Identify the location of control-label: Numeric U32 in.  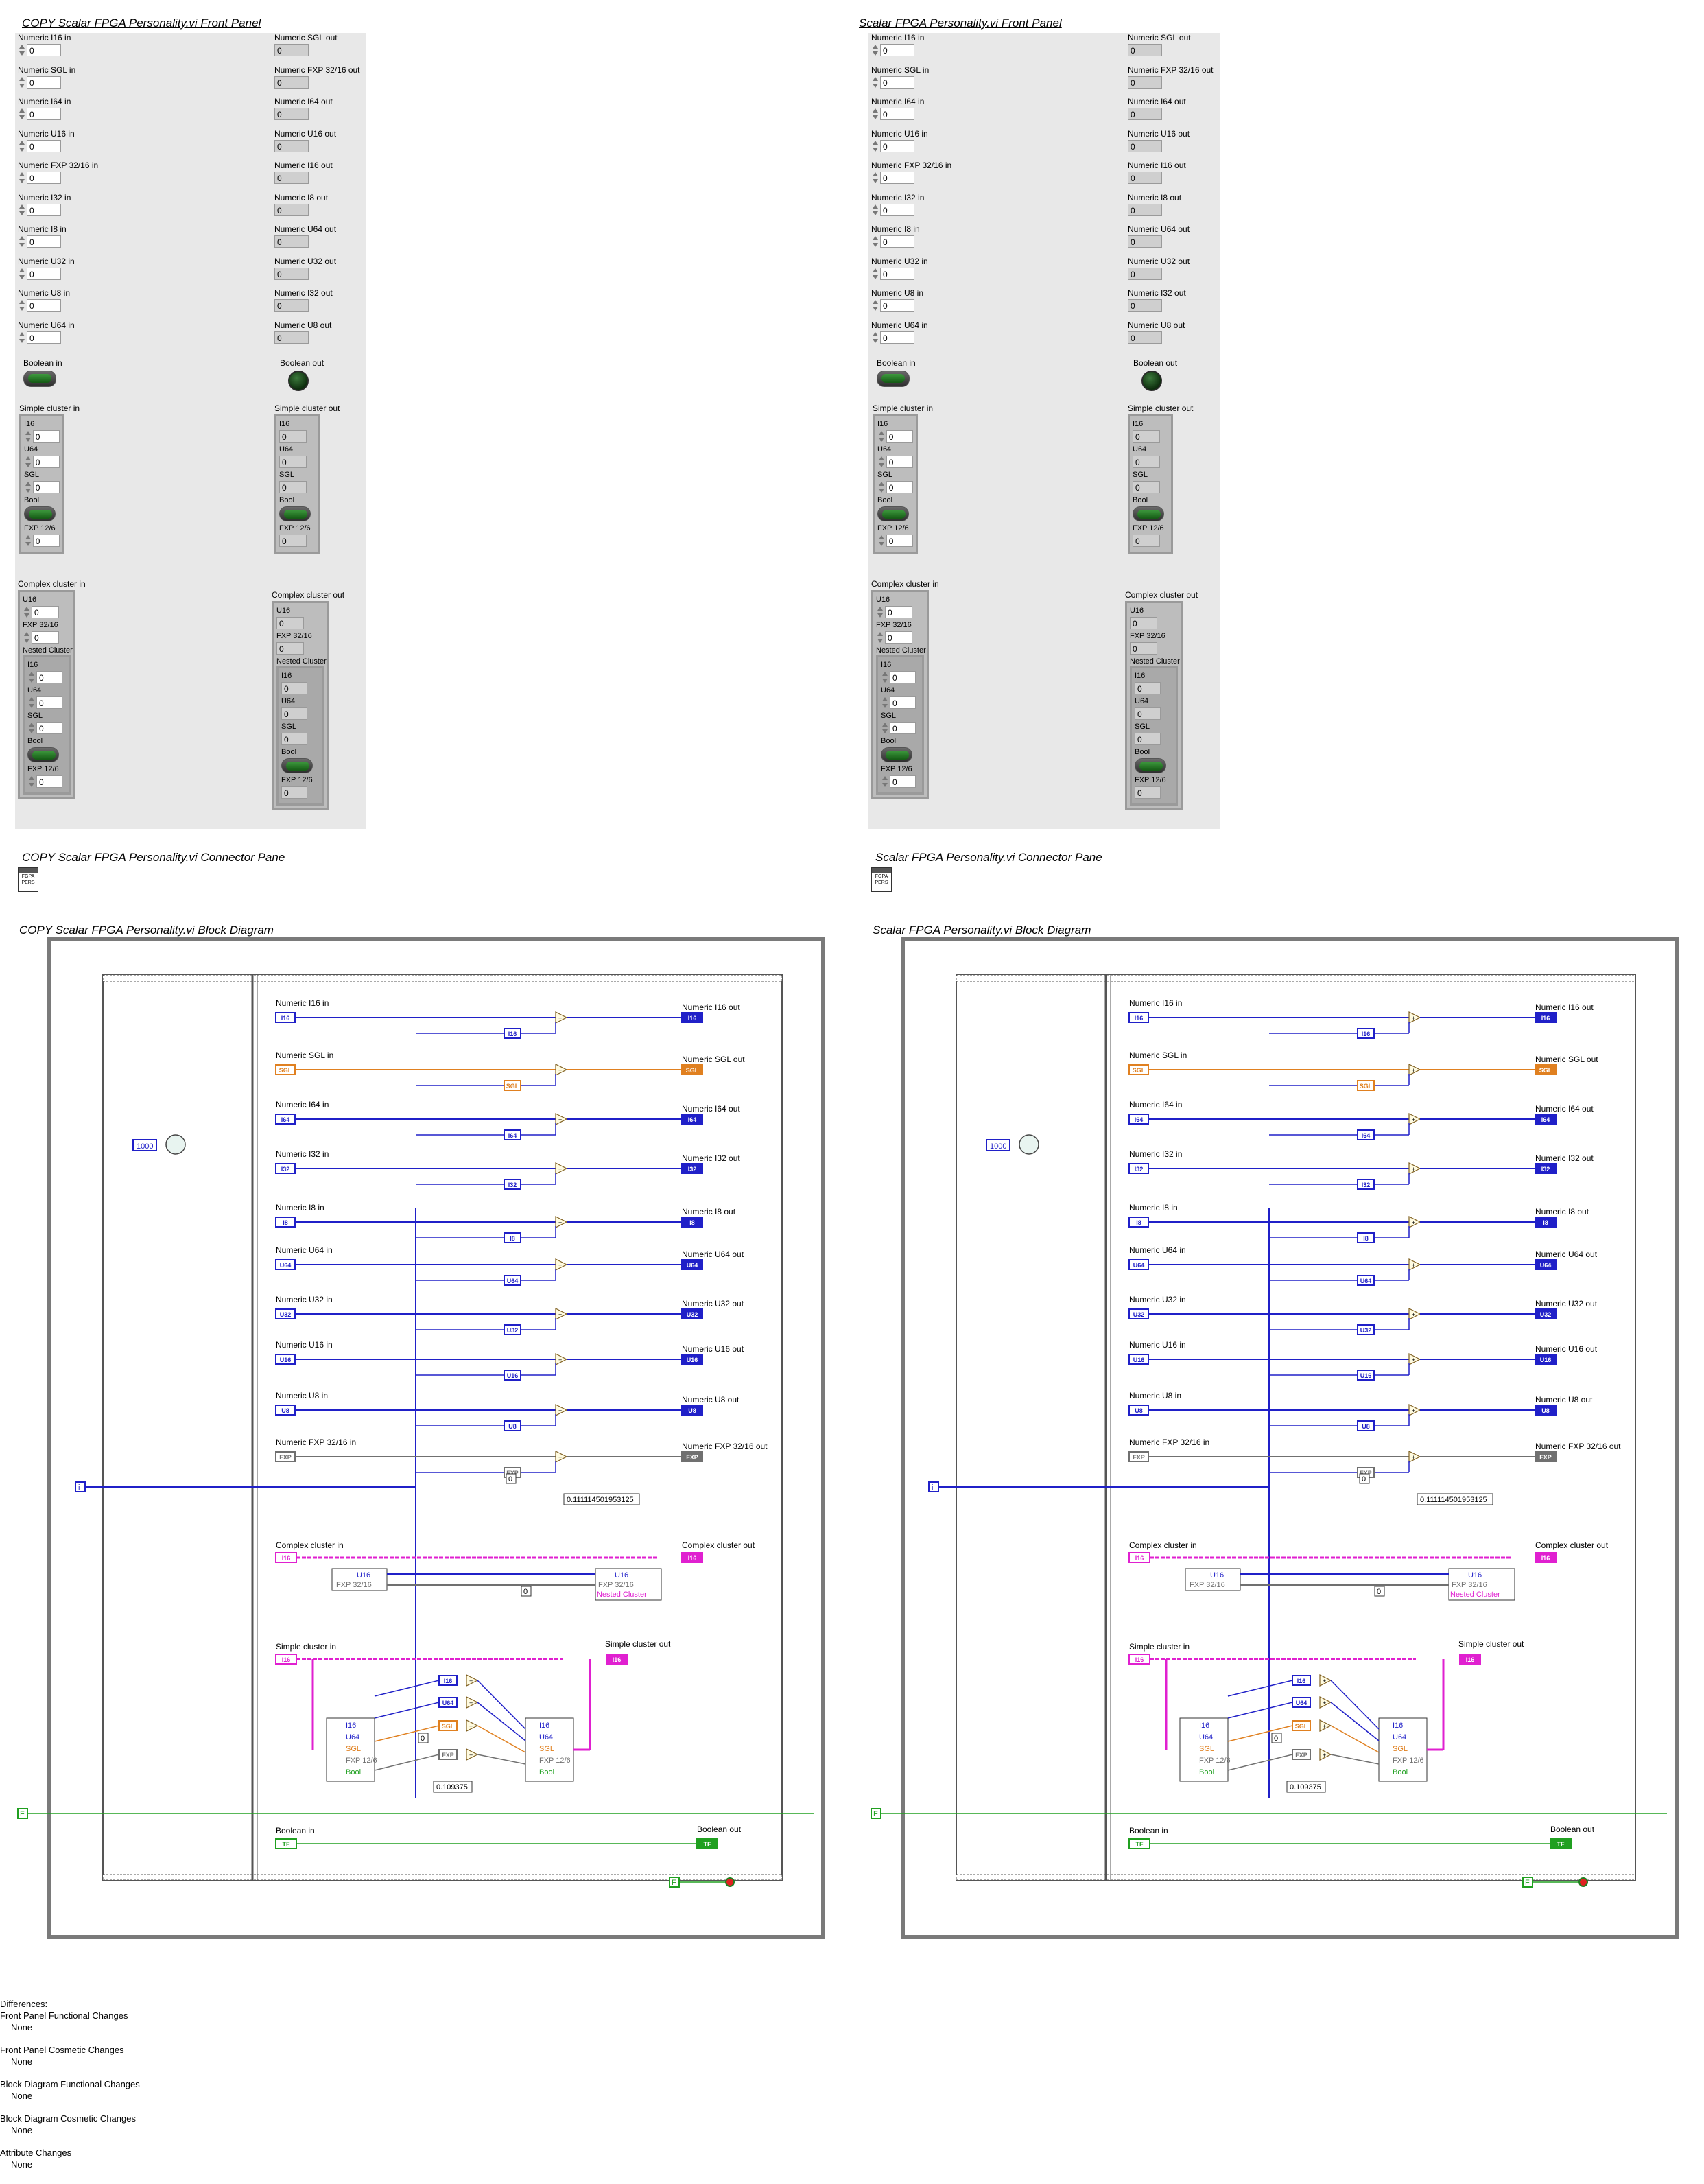
(46, 261).